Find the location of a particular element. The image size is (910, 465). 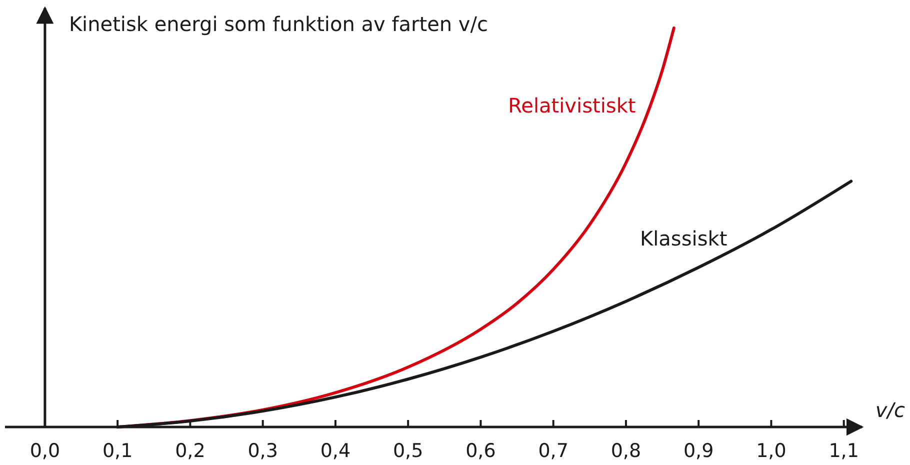

x-tick-label: 0,3 is located at coordinates (263, 451).